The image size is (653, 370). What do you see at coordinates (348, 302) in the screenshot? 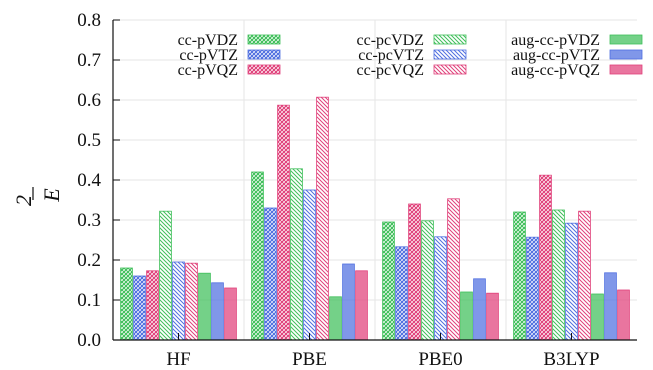
I see `bar-aug-cc-pVTZ-PBE` at bounding box center [348, 302].